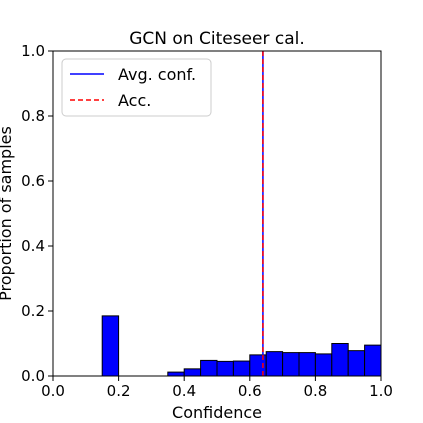 Image resolution: width=423 pixels, height=423 pixels. I want to click on legend-label-avg-conf: Avg. conf., so click(157, 74).